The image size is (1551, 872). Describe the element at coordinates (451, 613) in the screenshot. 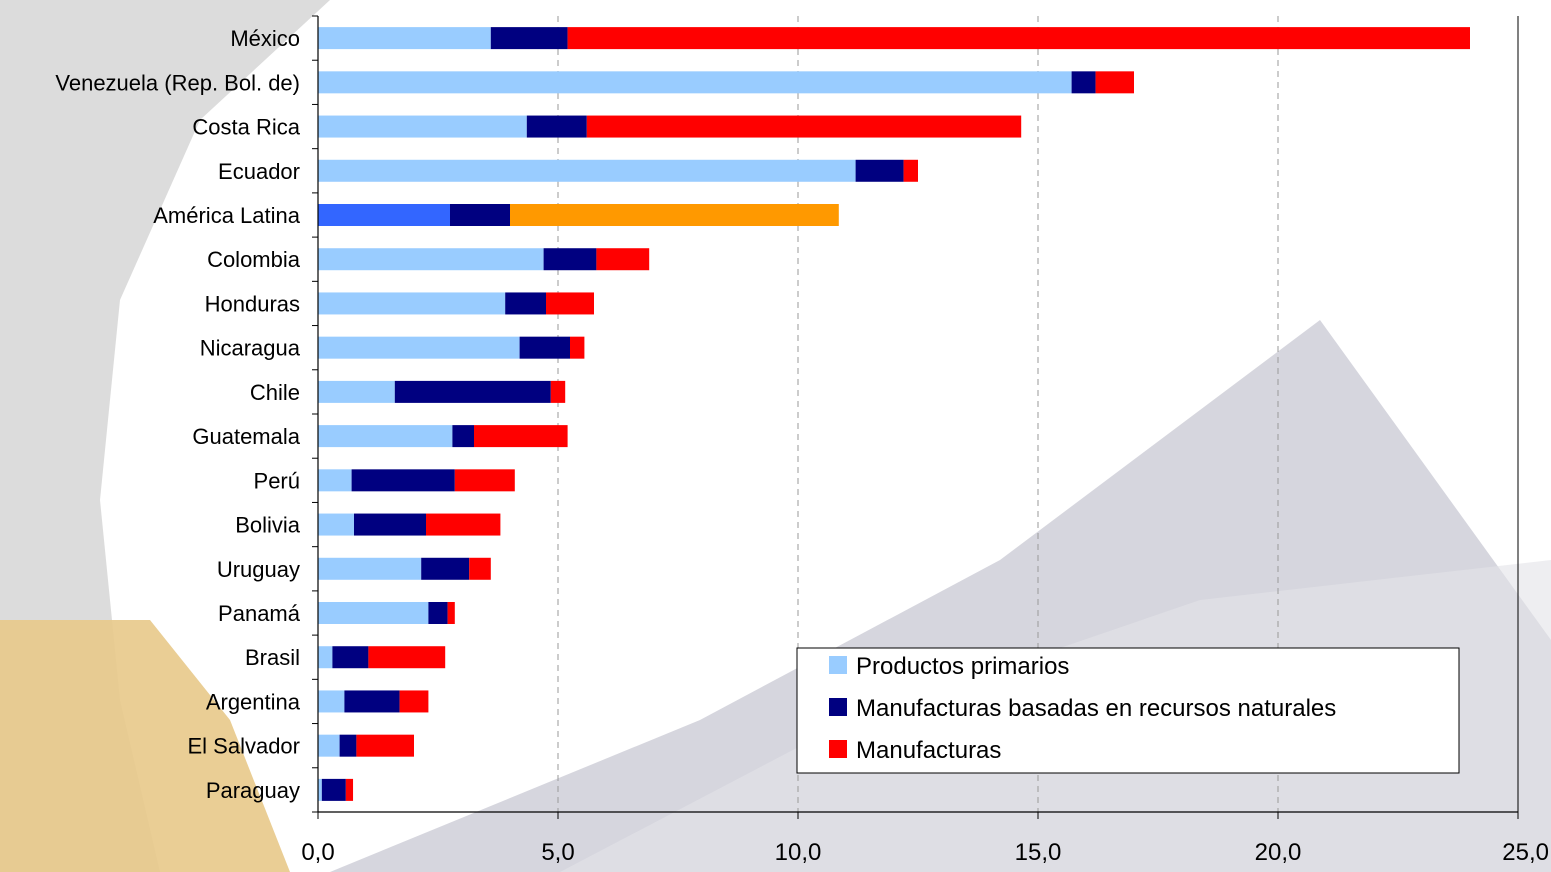

I see `bar-panama-s2` at that location.